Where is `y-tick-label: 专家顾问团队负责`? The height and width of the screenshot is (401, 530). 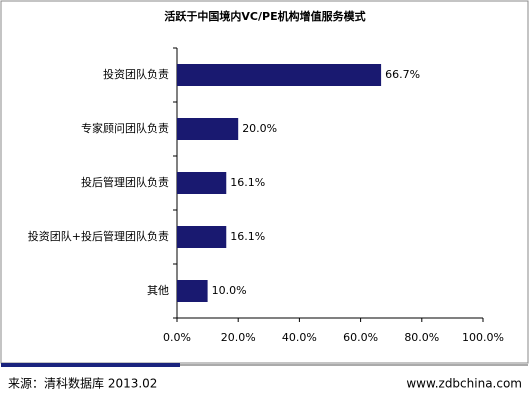 y-tick-label: 专家顾问团队负责 is located at coordinates (125, 128).